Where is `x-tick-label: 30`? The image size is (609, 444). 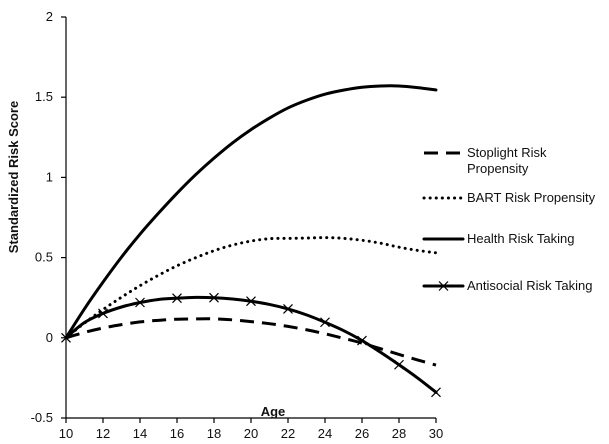 x-tick-label: 30 is located at coordinates (436, 433).